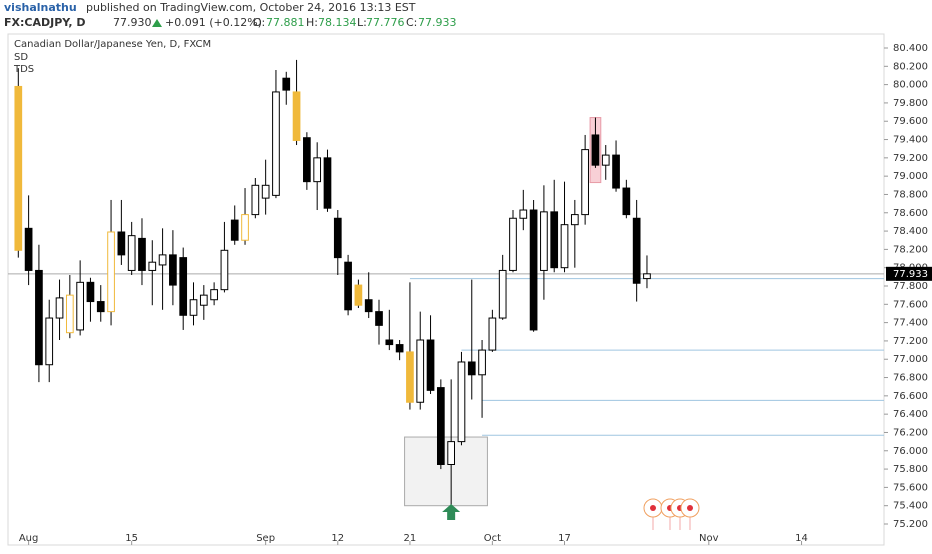 The height and width of the screenshot is (554, 932). I want to click on open-label: O:, so click(259, 22).